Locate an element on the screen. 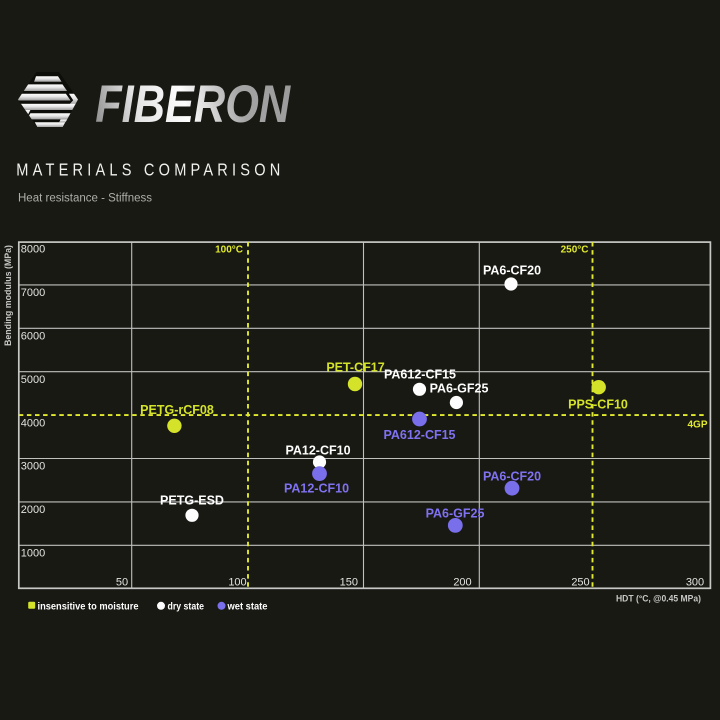  svg-text: 150 is located at coordinates (349, 583).